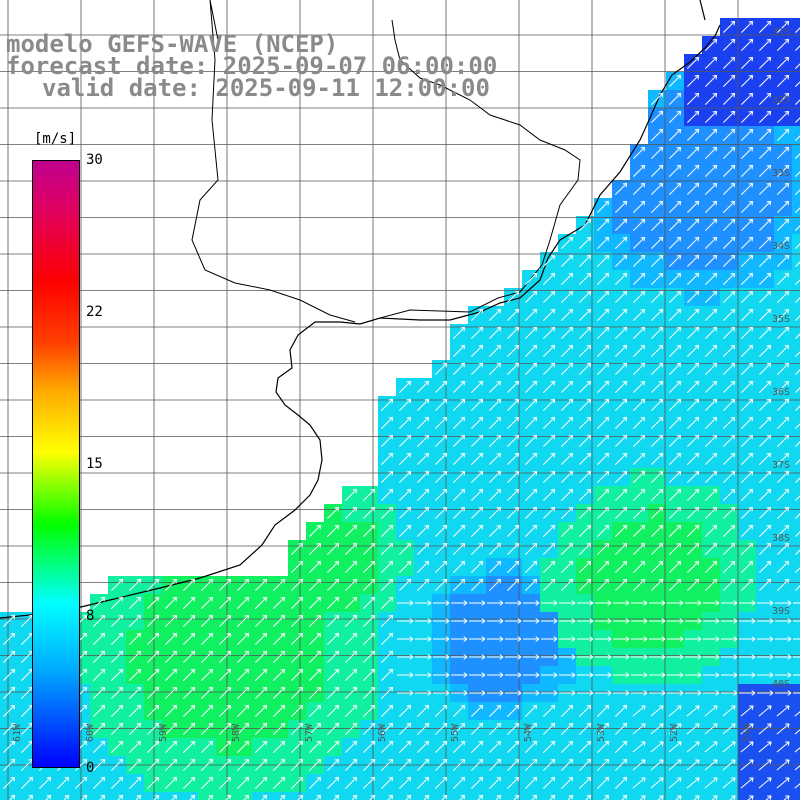 The image size is (800, 800). What do you see at coordinates (94, 160) in the screenshot?
I see `colorbar-tick-30: 30` at bounding box center [94, 160].